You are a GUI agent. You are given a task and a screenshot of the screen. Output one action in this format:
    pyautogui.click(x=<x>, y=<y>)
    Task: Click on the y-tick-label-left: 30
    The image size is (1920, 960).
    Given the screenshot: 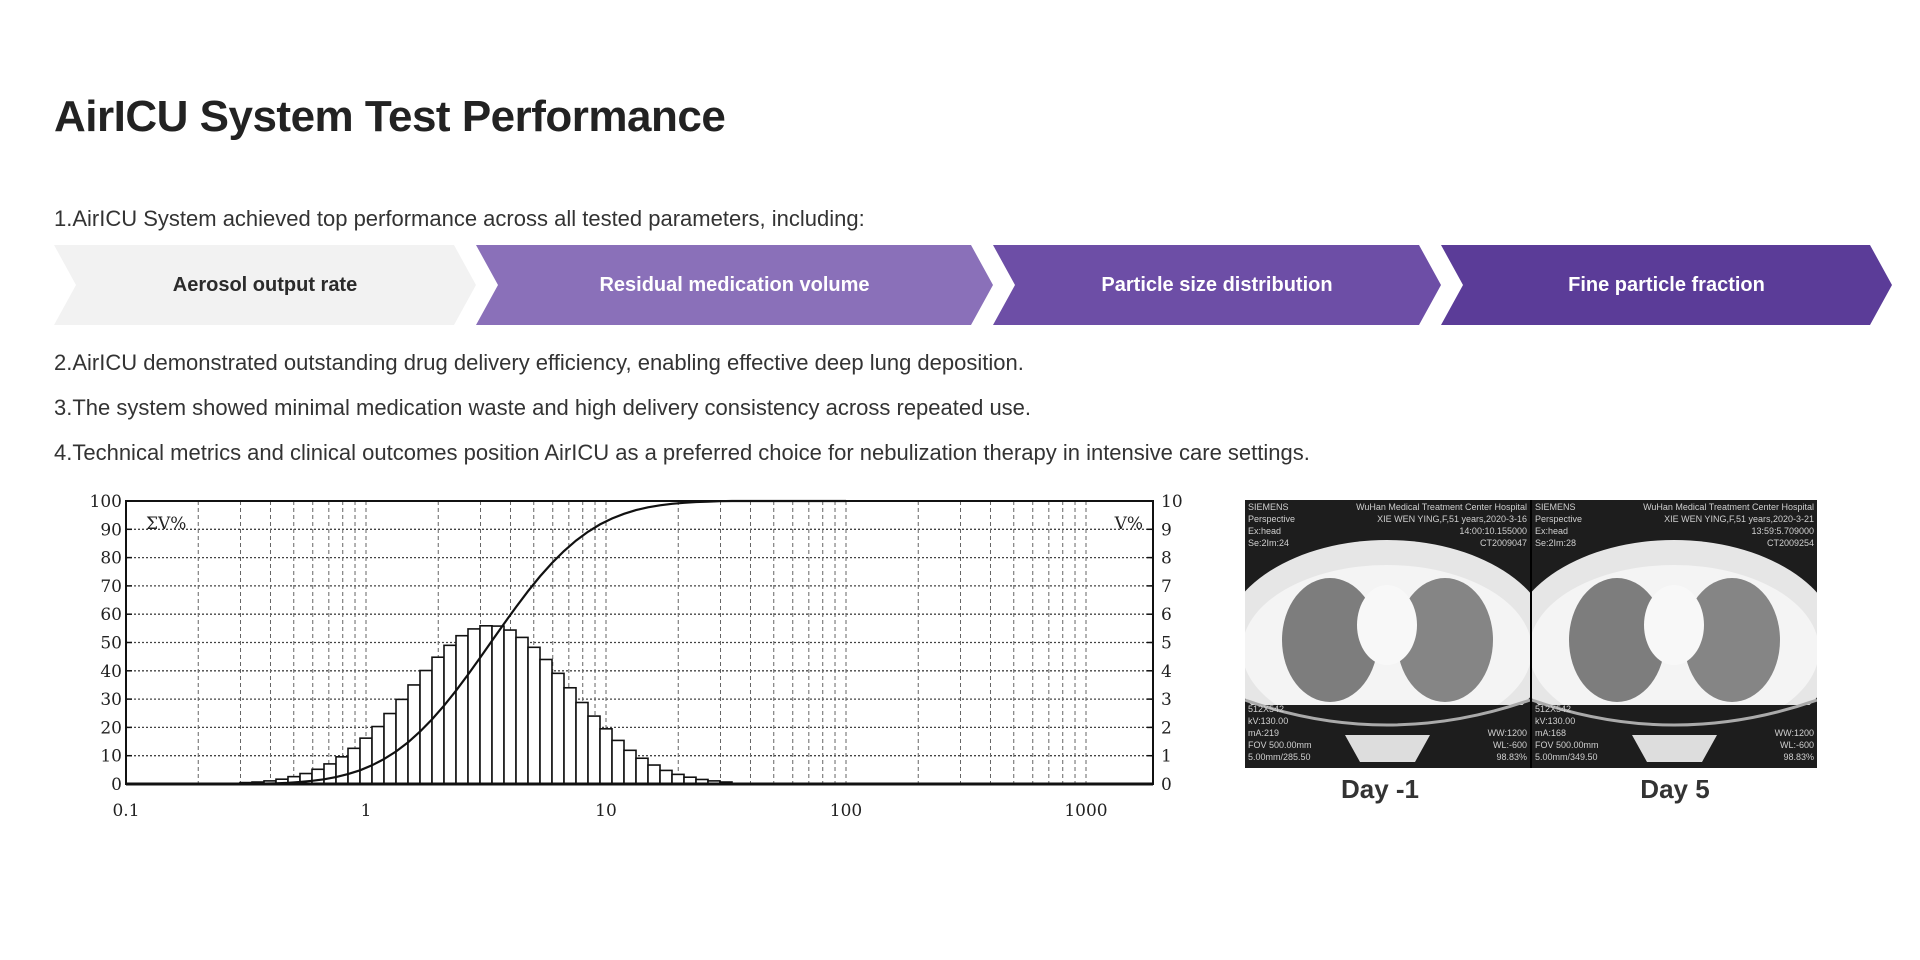 What is the action you would take?
    pyautogui.click(x=111, y=700)
    